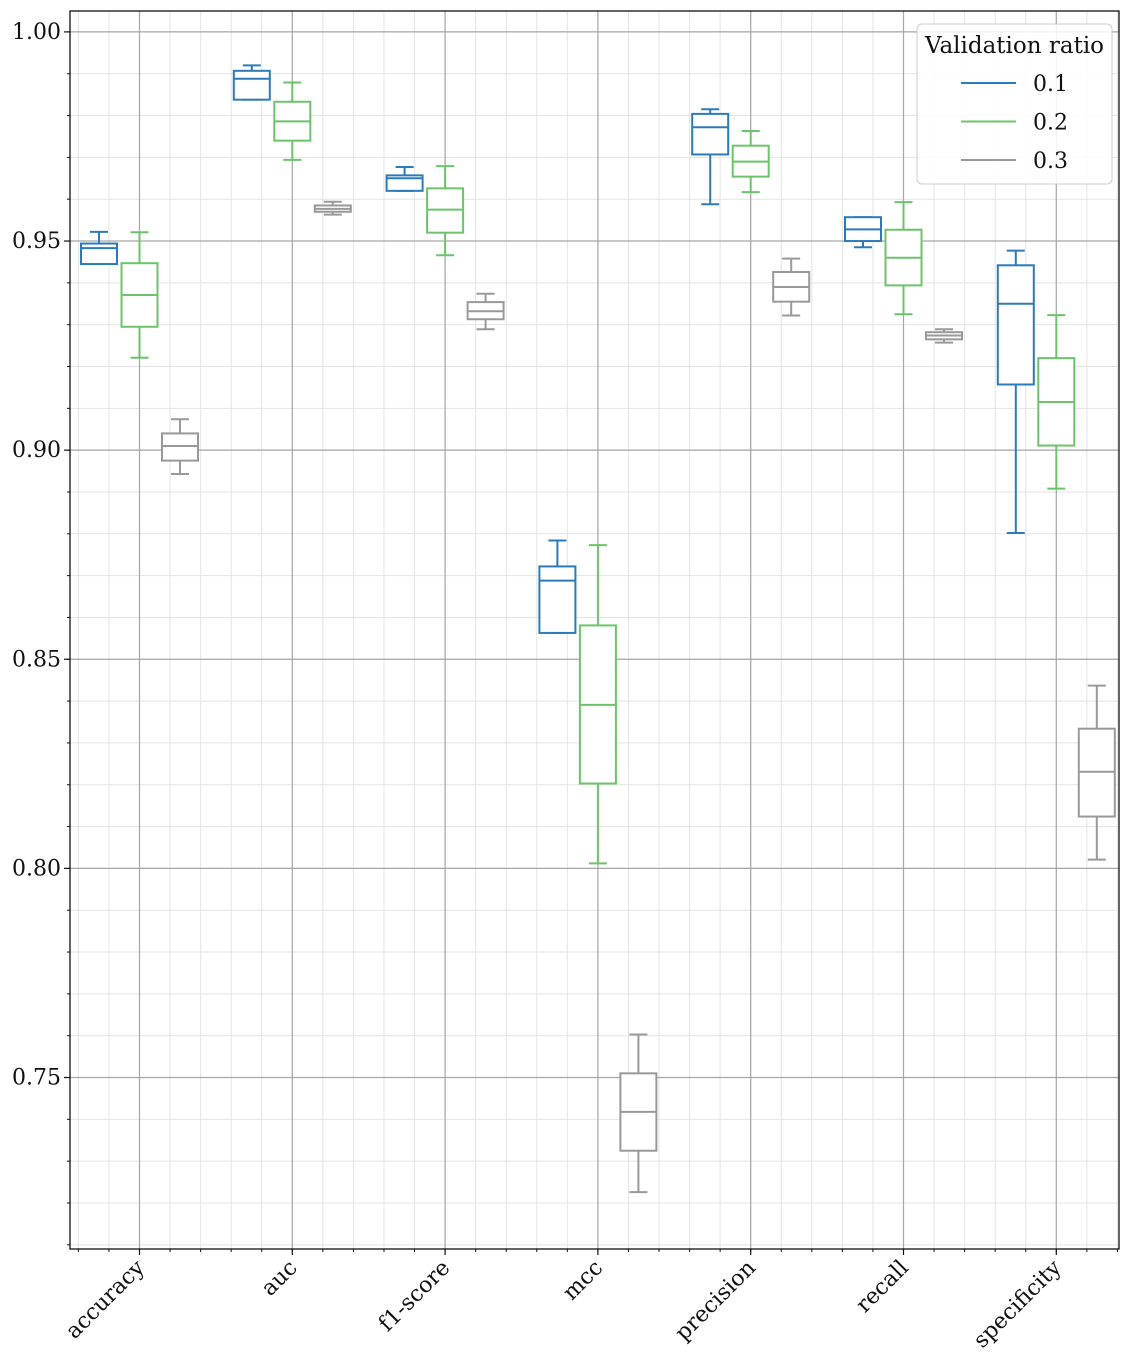 This screenshot has width=1121, height=1359. I want to click on legend-frame, so click(1014, 104).